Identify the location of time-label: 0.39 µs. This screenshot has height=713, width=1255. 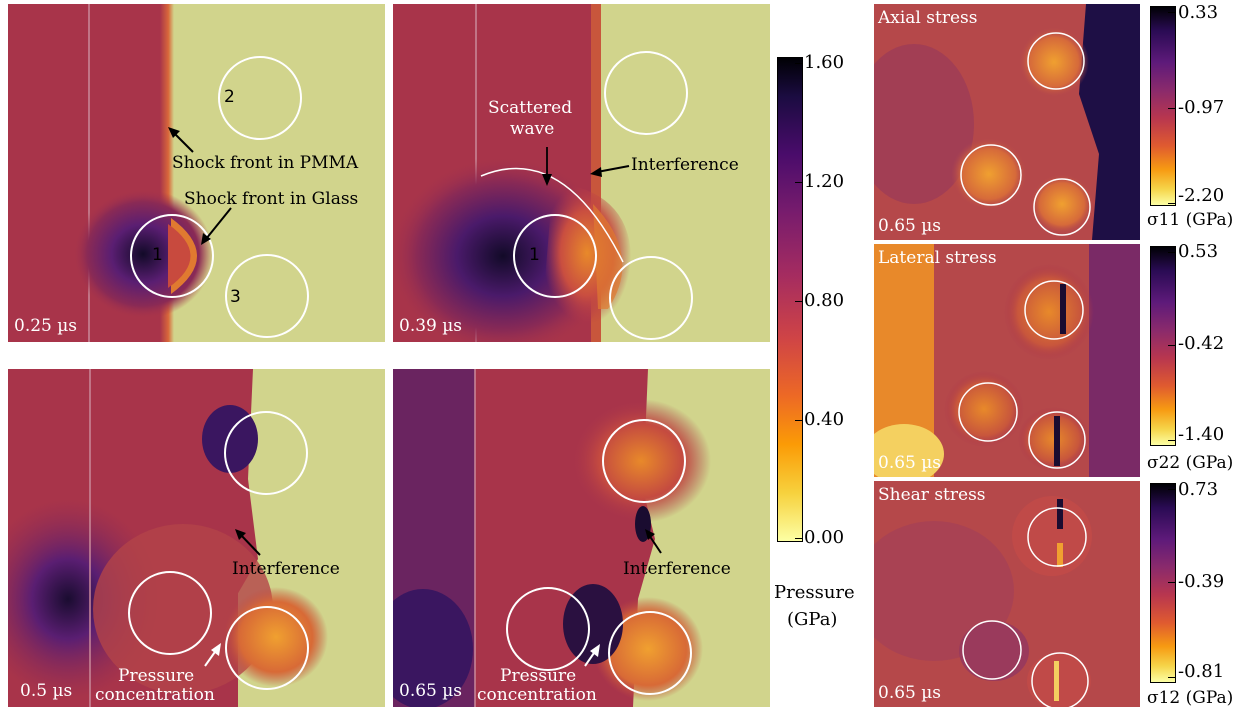
(431, 326).